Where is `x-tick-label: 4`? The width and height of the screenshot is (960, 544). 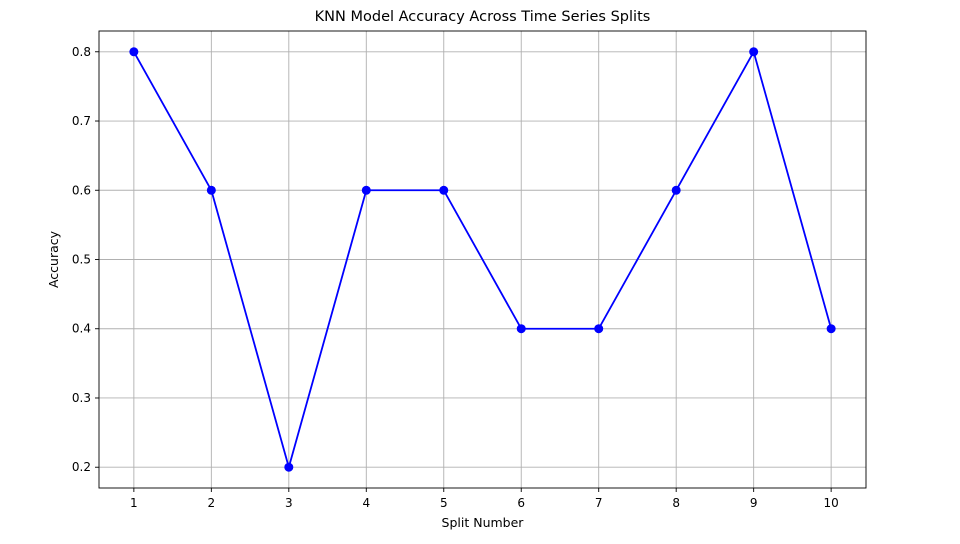
x-tick-label: 4 is located at coordinates (366, 503).